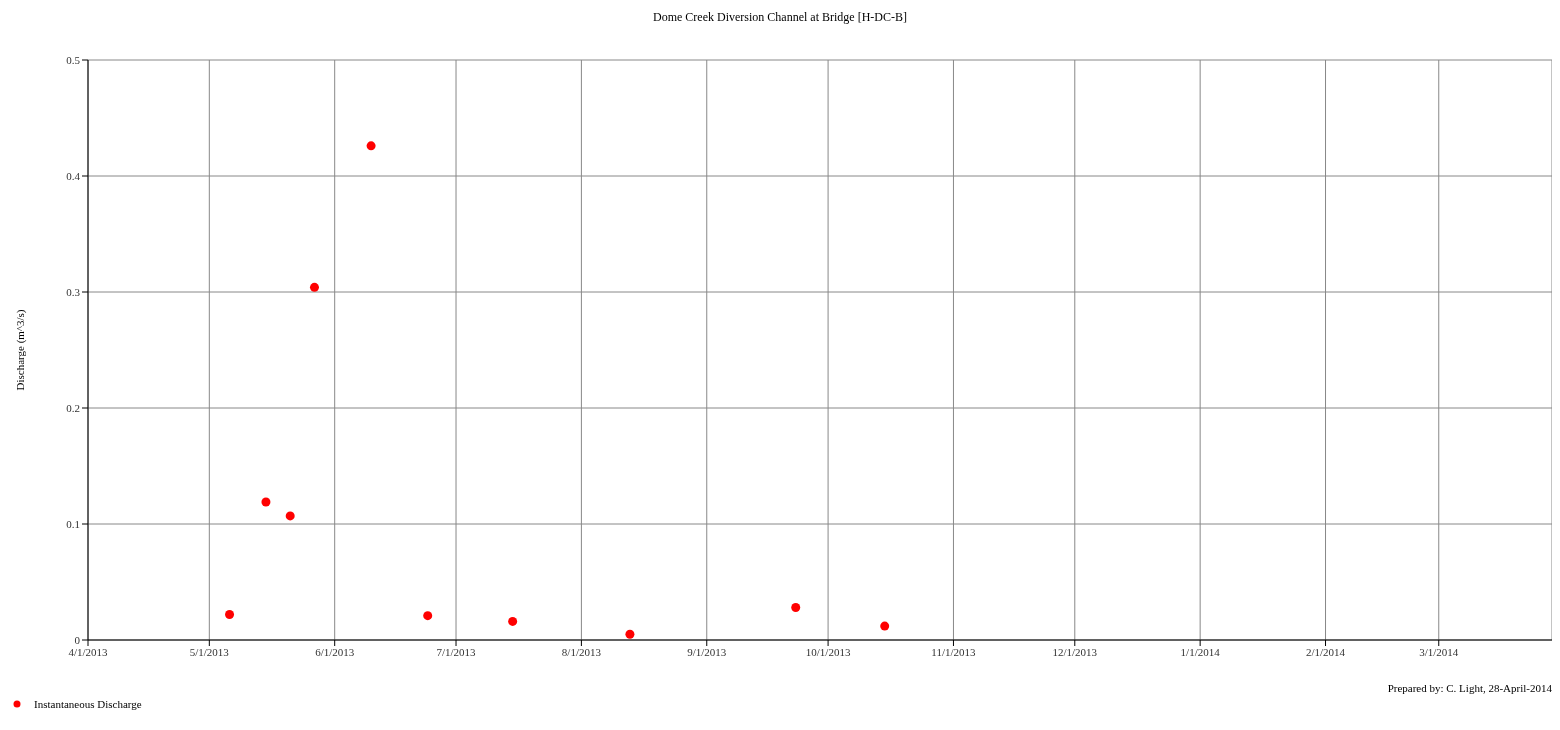 The image size is (1560, 730). Describe the element at coordinates (73, 407) in the screenshot. I see `y-tick-label: 0.2` at that location.